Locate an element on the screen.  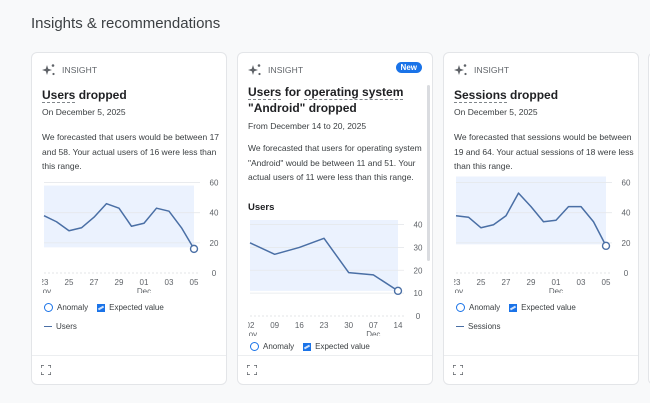
metric-link: Sessions is located at coordinates (480, 95).